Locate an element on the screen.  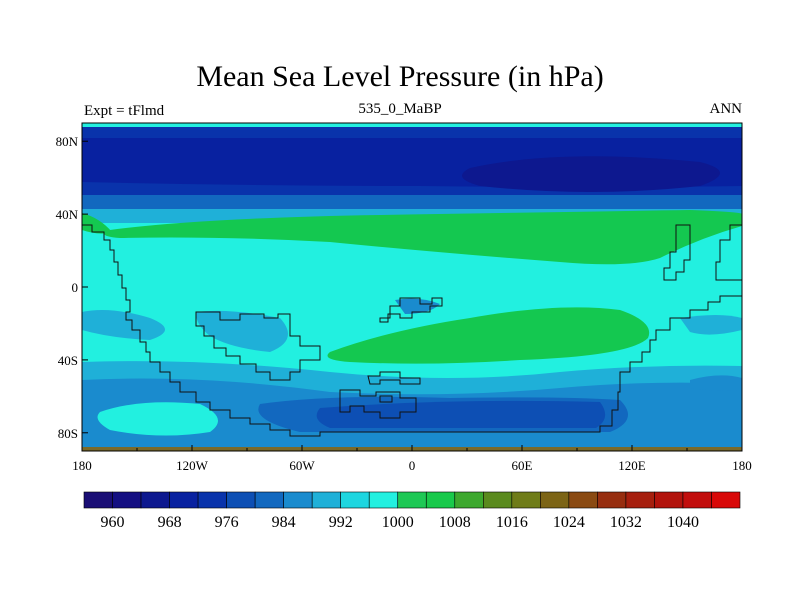
field-968-north is located at coordinates (591, 174).